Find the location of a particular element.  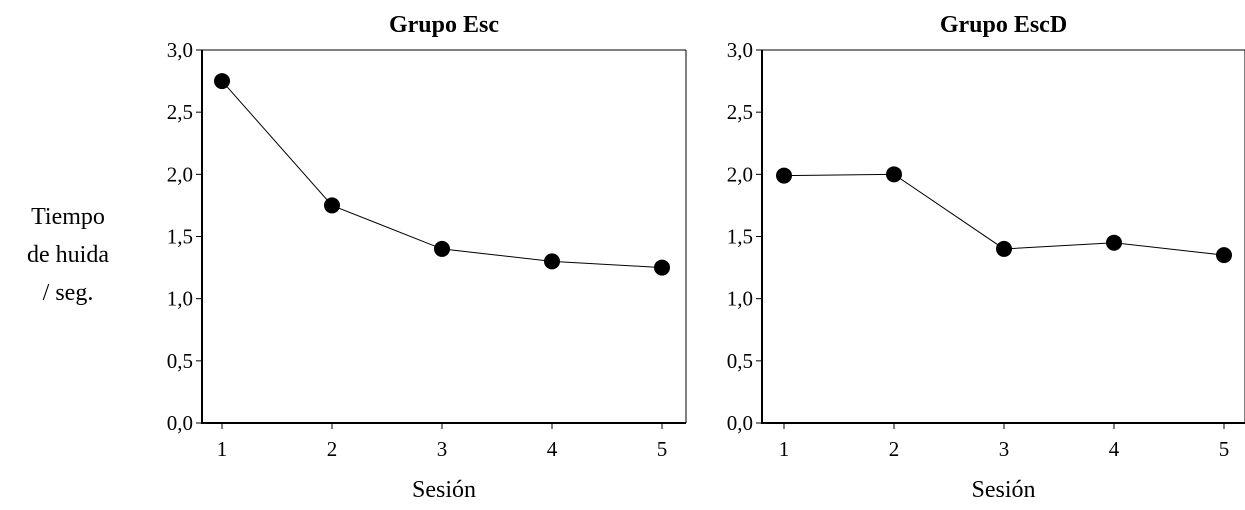

y-axis-label-line-2: de huida is located at coordinates (68, 255).